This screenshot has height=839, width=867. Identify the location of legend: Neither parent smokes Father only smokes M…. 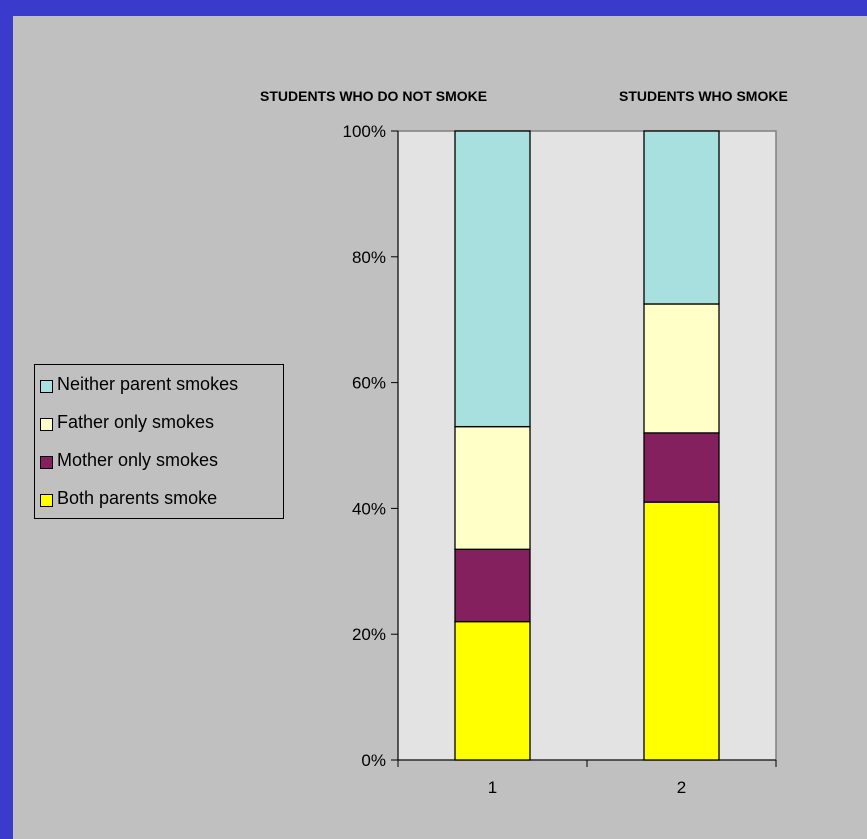
(159, 441).